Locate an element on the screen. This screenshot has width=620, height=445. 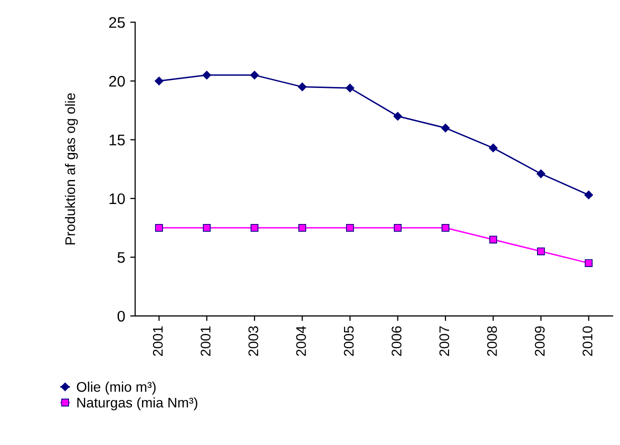
y-axis-title: Produktion af gas og olie is located at coordinates (71, 168).